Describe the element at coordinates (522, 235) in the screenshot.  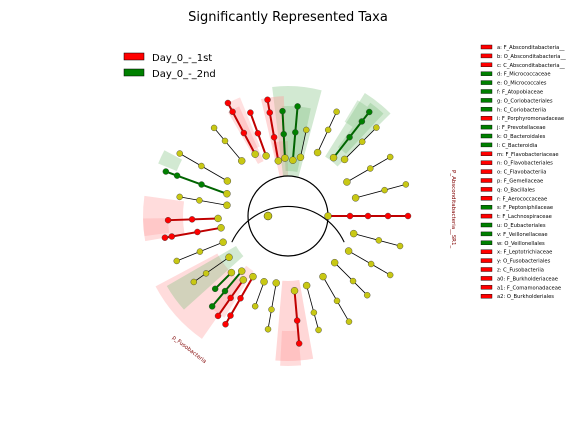
I see `key-label: v: F_Veillonellaceae` at that location.